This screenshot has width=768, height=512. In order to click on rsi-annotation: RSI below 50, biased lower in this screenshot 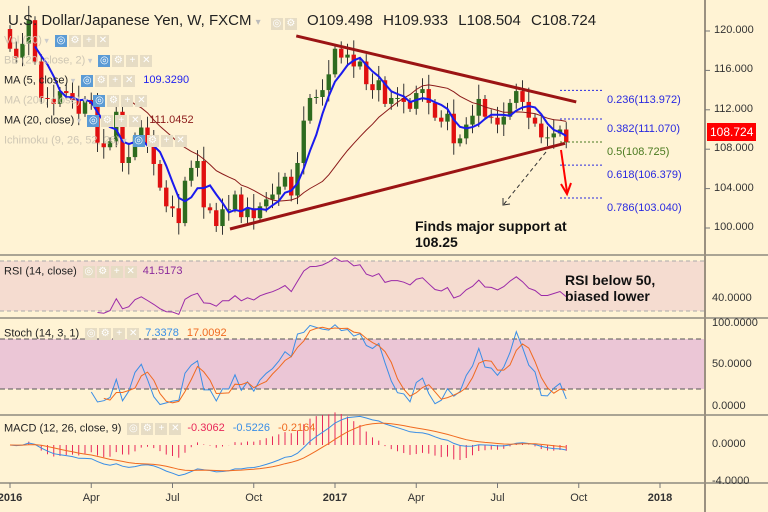, I will do `click(610, 288)`.